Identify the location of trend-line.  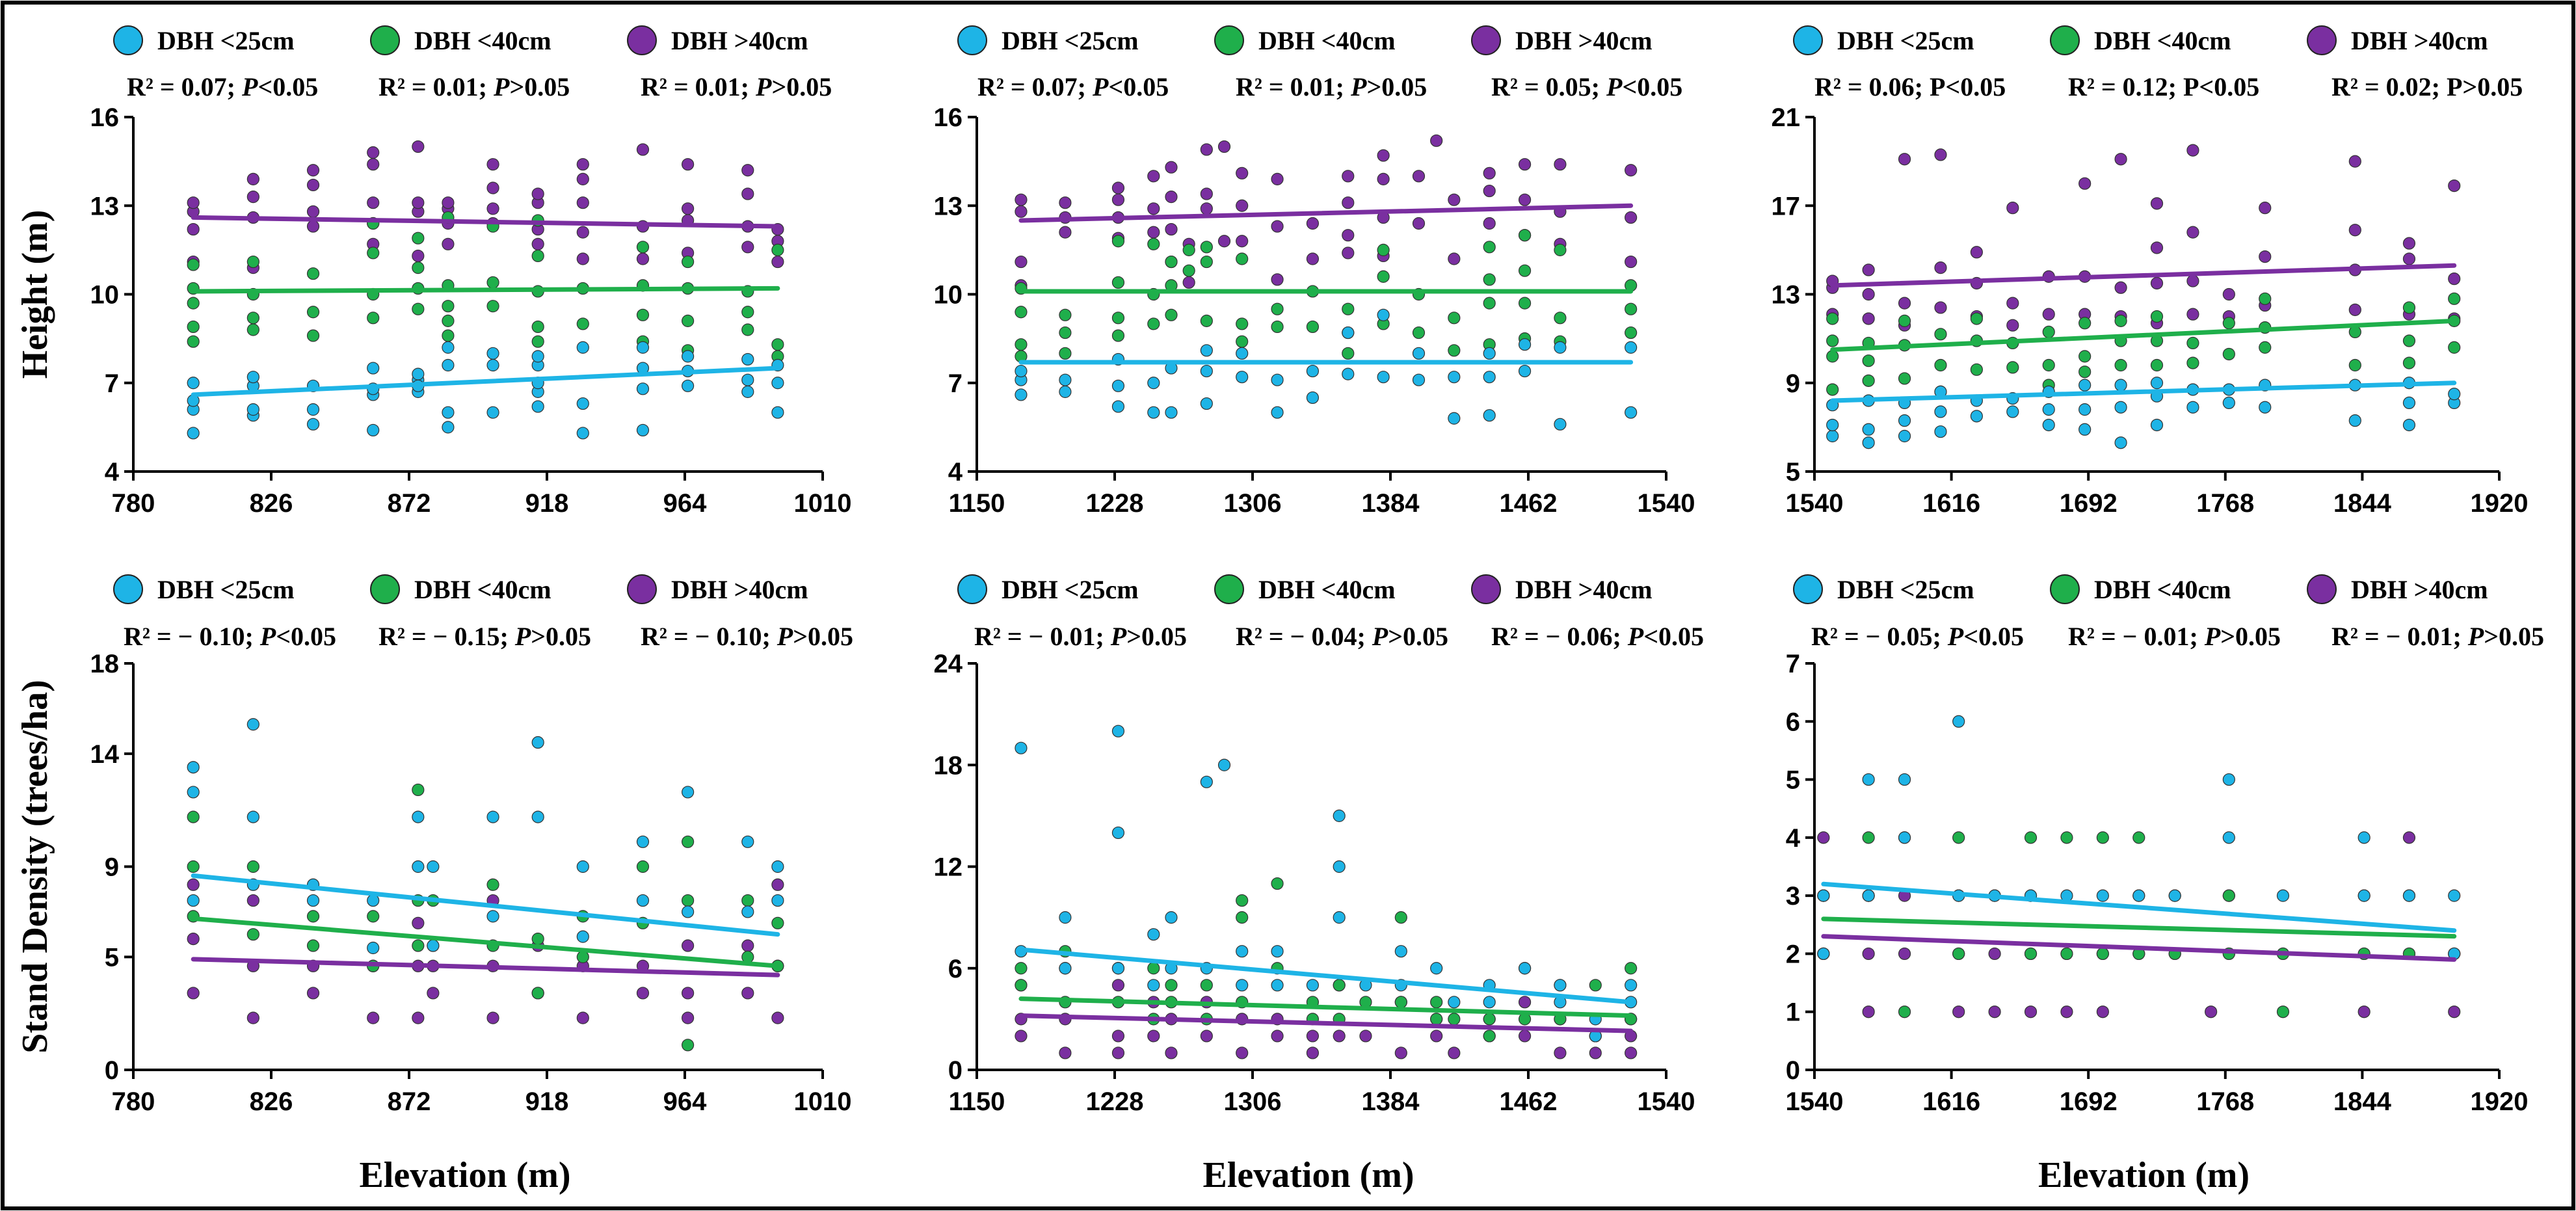
(1326, 1023).